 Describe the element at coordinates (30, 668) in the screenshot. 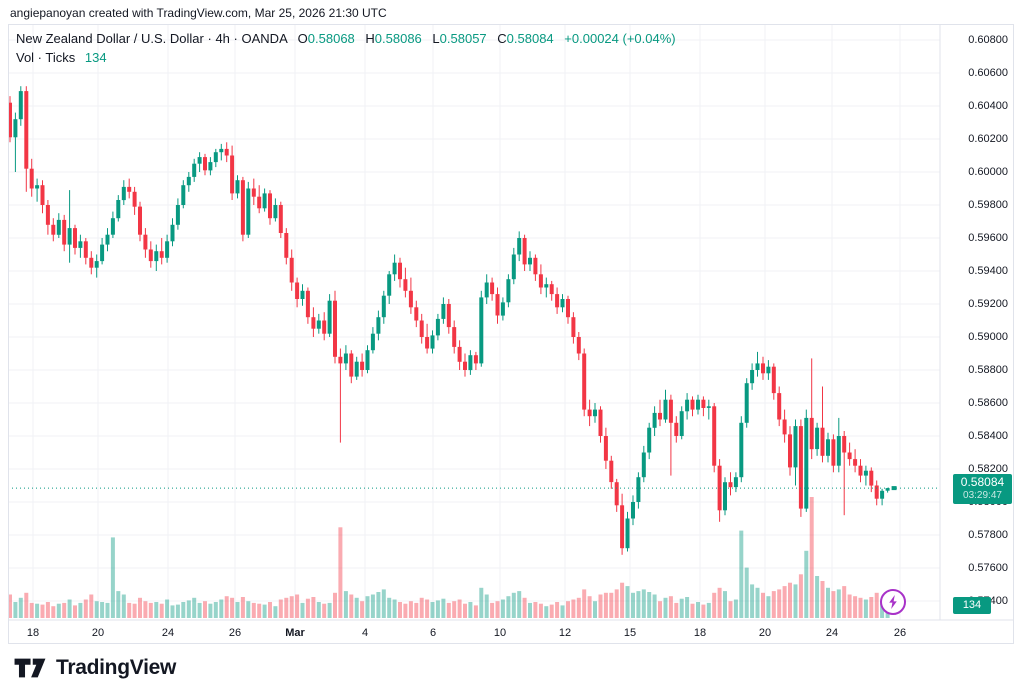

I see `tradingview-logo-icon` at that location.